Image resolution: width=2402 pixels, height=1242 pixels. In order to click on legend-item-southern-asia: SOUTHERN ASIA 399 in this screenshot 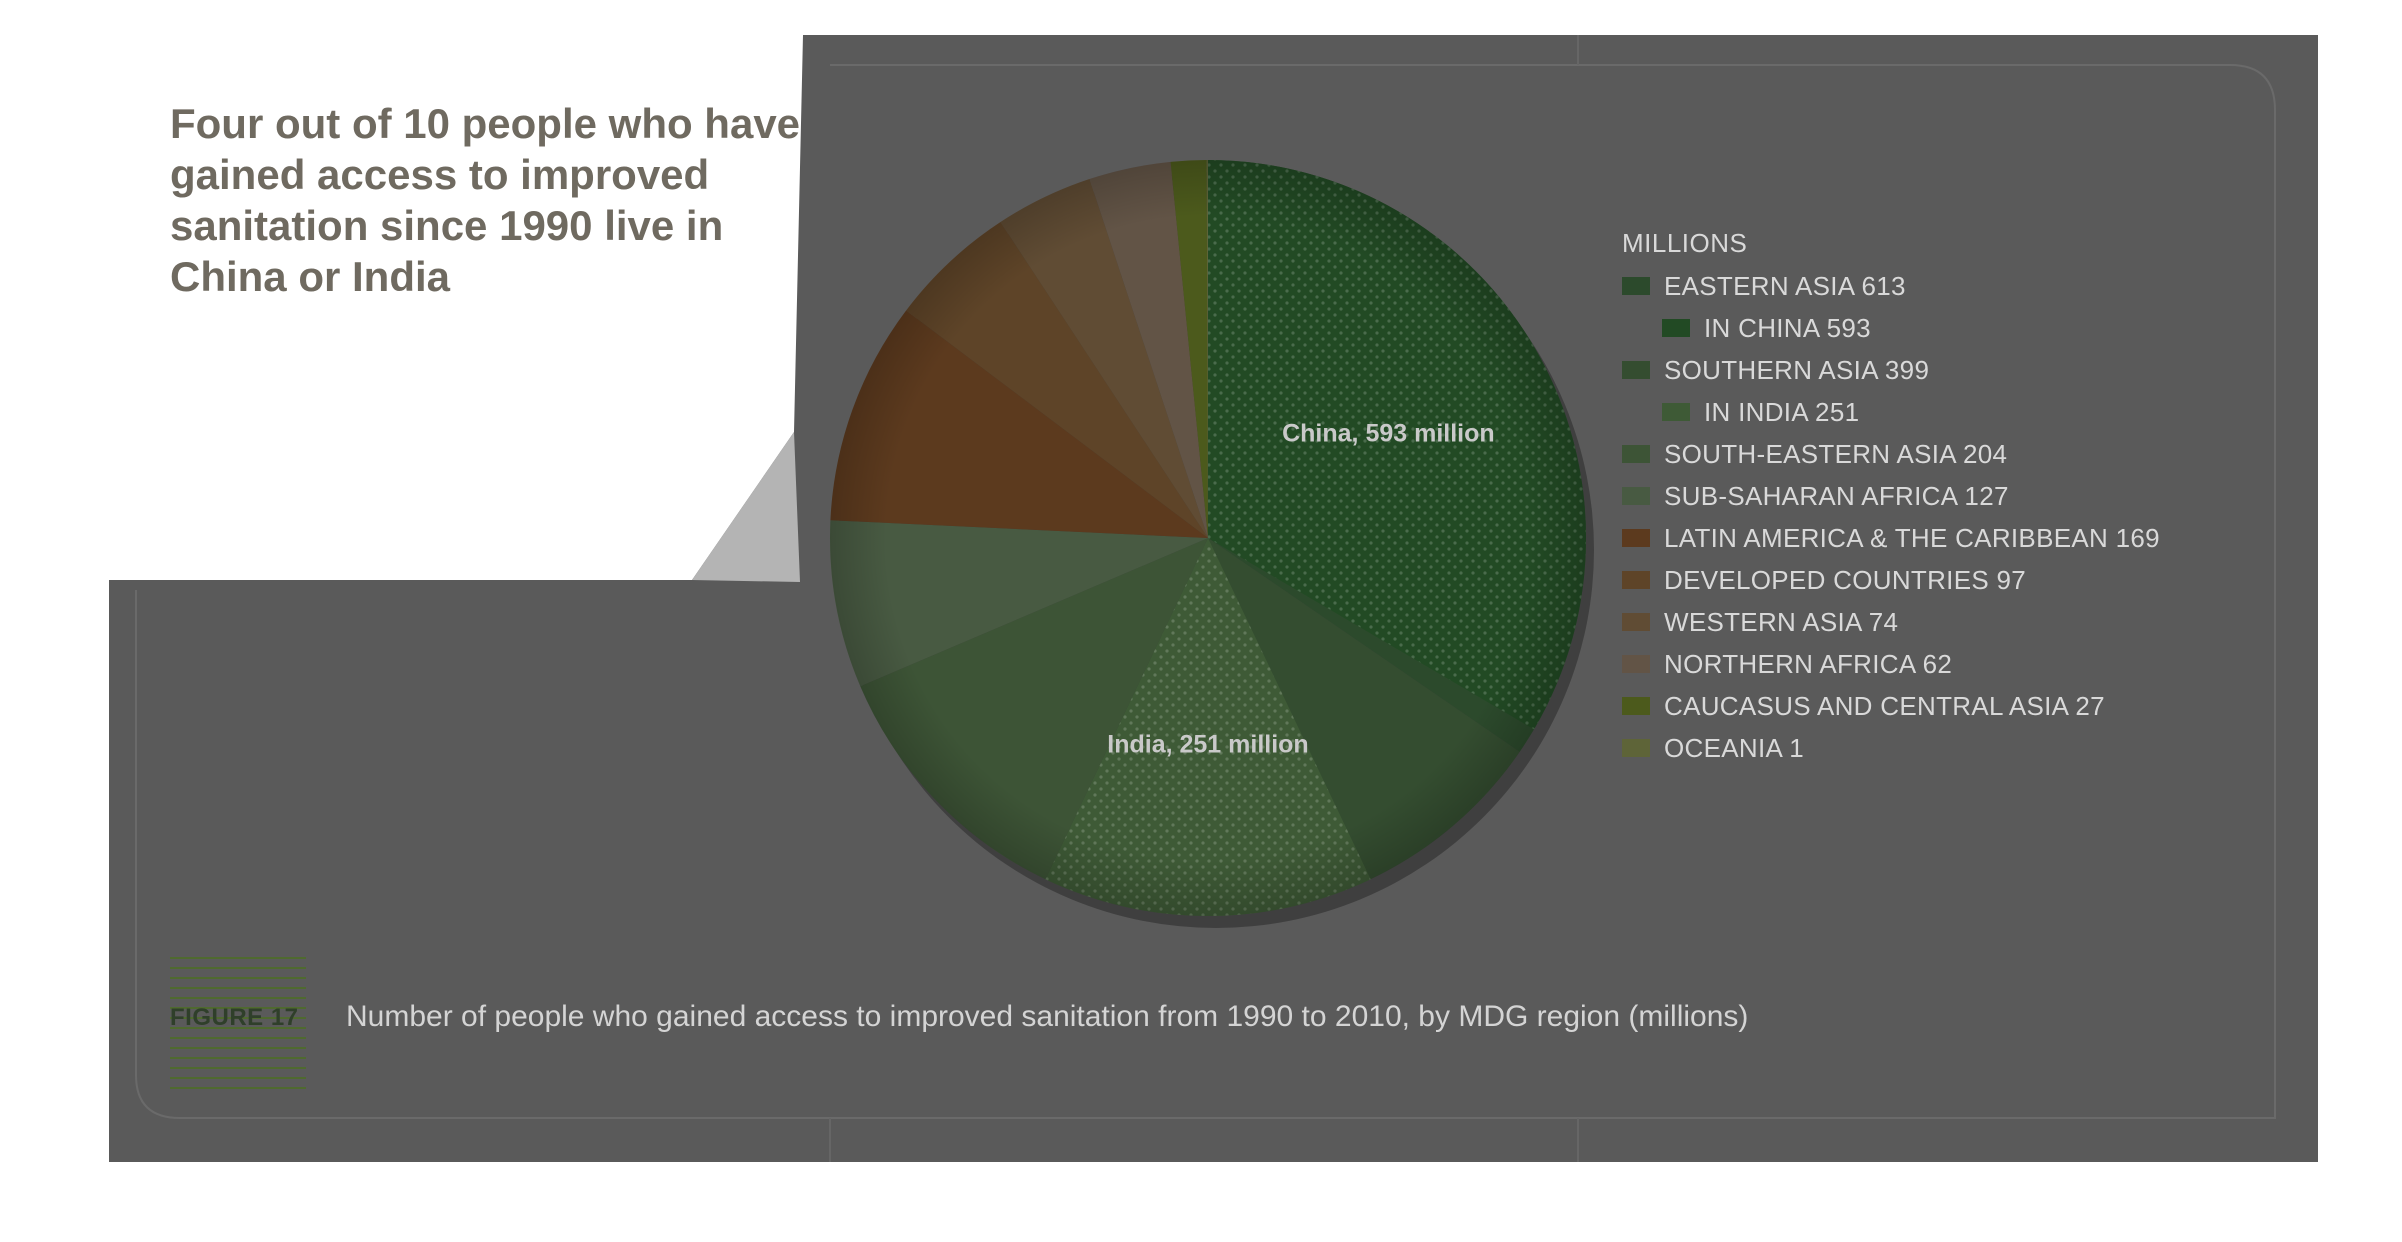, I will do `click(1891, 370)`.